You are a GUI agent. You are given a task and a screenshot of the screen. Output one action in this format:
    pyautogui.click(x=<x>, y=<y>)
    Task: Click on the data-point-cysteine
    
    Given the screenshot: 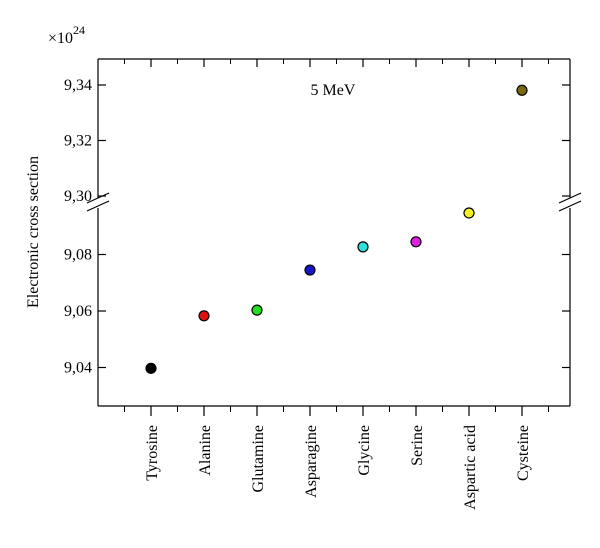 What is the action you would take?
    pyautogui.click(x=522, y=90)
    